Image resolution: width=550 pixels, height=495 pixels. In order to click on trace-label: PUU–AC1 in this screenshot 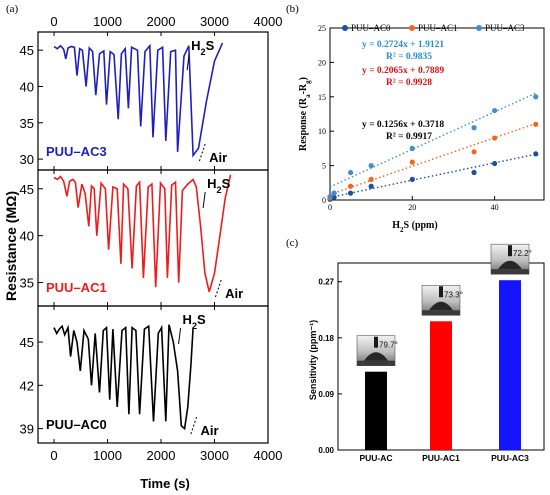, I will do `click(76, 287)`.